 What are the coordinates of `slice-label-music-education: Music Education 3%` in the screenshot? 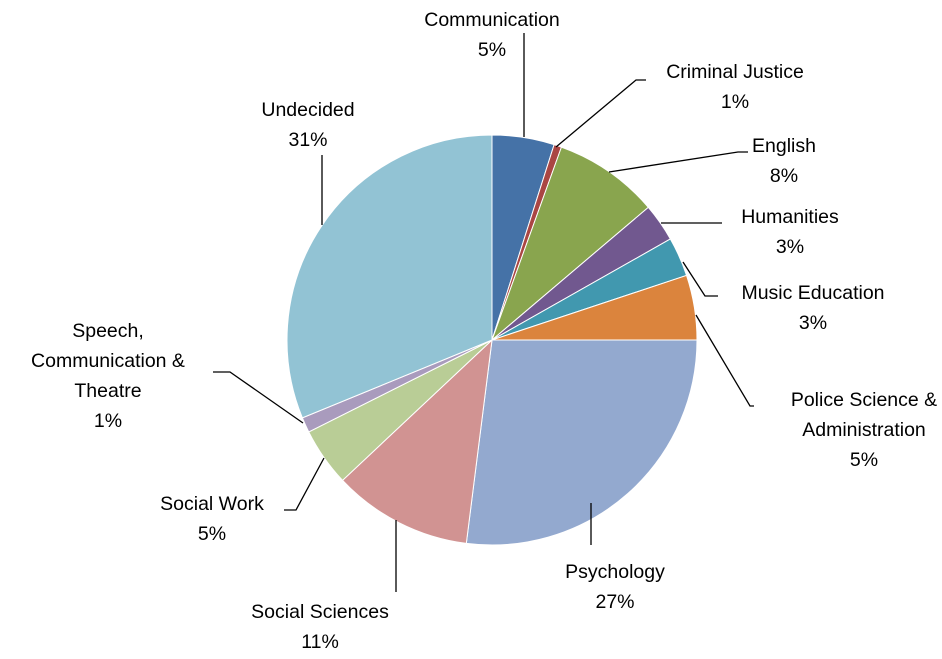 It's located at (812, 308).